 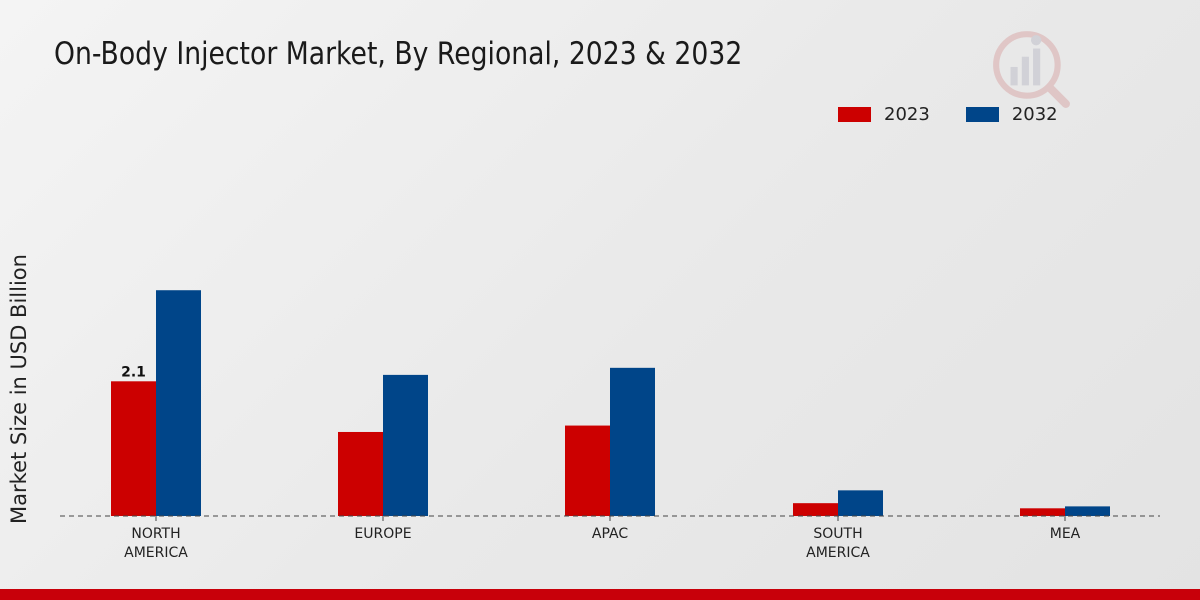 I want to click on bar-2032-mea, so click(x=1087, y=511).